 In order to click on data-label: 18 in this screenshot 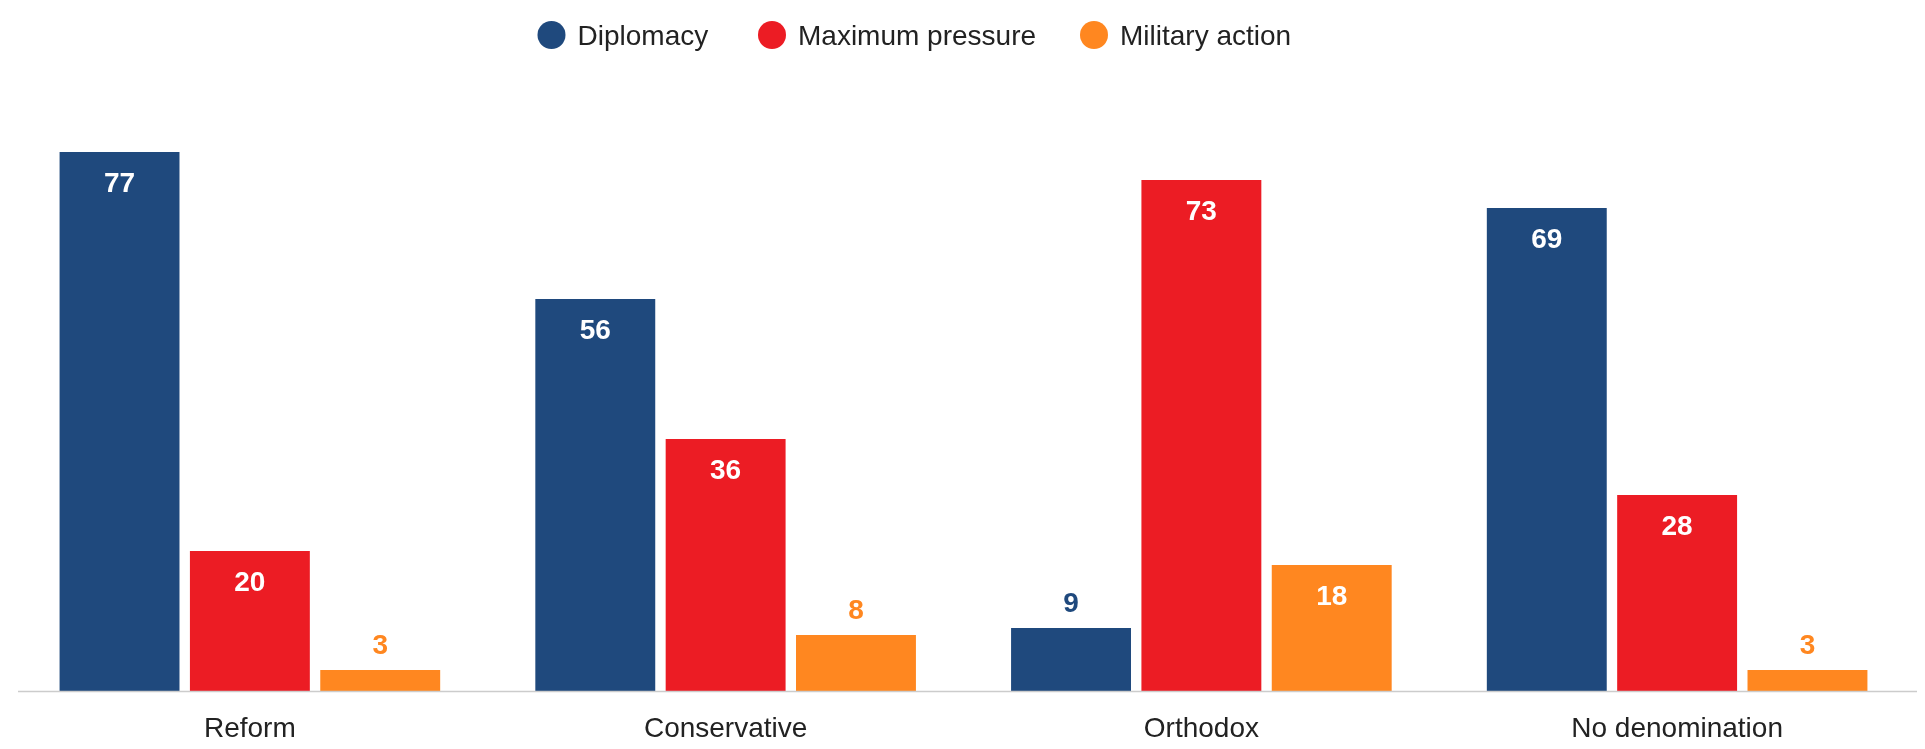, I will do `click(1332, 595)`.